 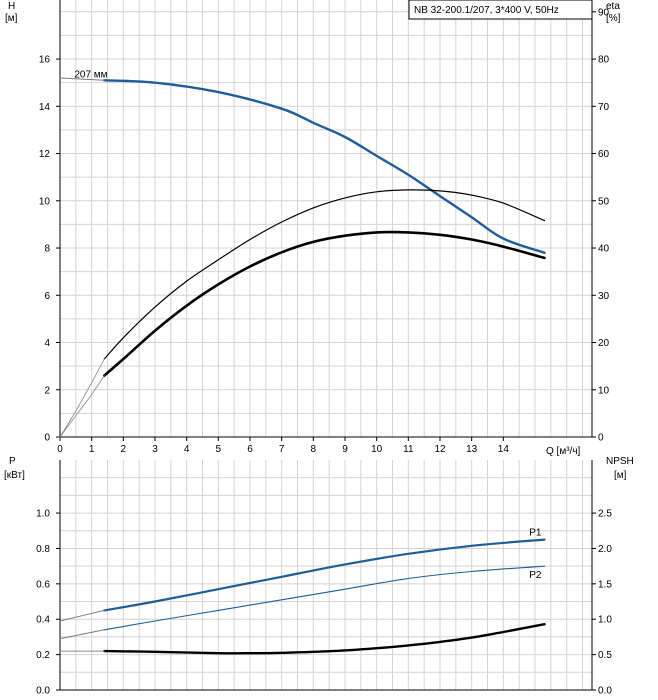 I want to click on x-tick-label: 0, so click(x=60, y=449).